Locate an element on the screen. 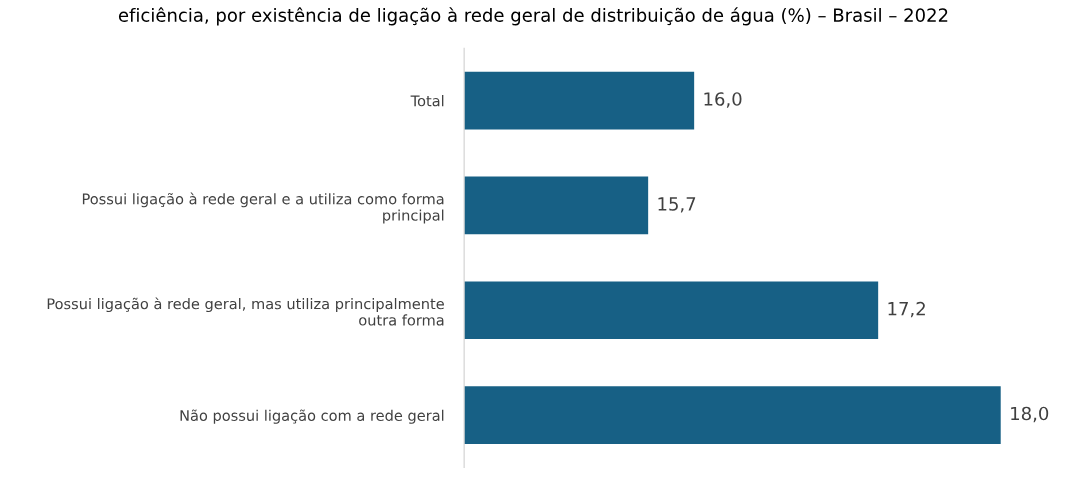 Image resolution: width=1067 pixels, height=482 pixels. data-label: 16,0 is located at coordinates (723, 100).